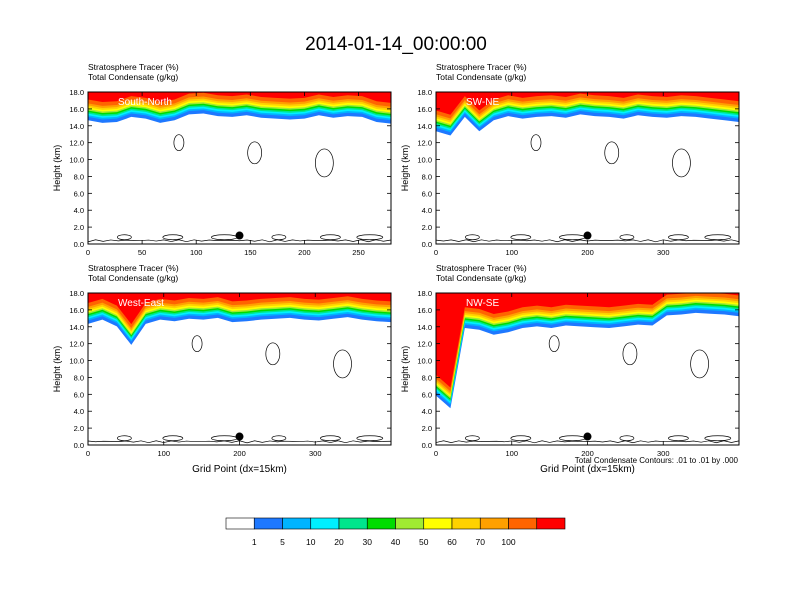 The width and height of the screenshot is (792, 612). I want to click on colorbar-label: 20, so click(339, 542).